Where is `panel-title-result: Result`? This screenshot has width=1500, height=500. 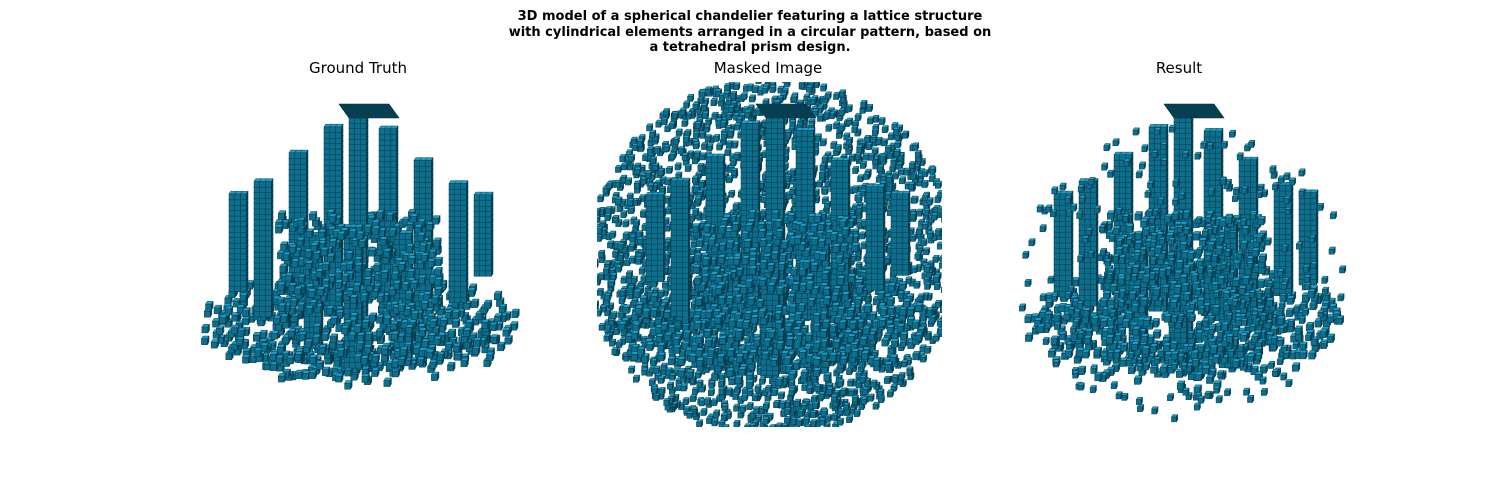 panel-title-result: Result is located at coordinates (1179, 68).